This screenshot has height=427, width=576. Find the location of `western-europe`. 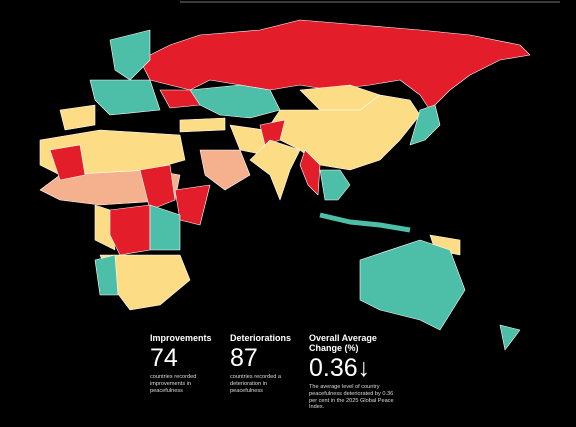

western-europe is located at coordinates (125, 97).